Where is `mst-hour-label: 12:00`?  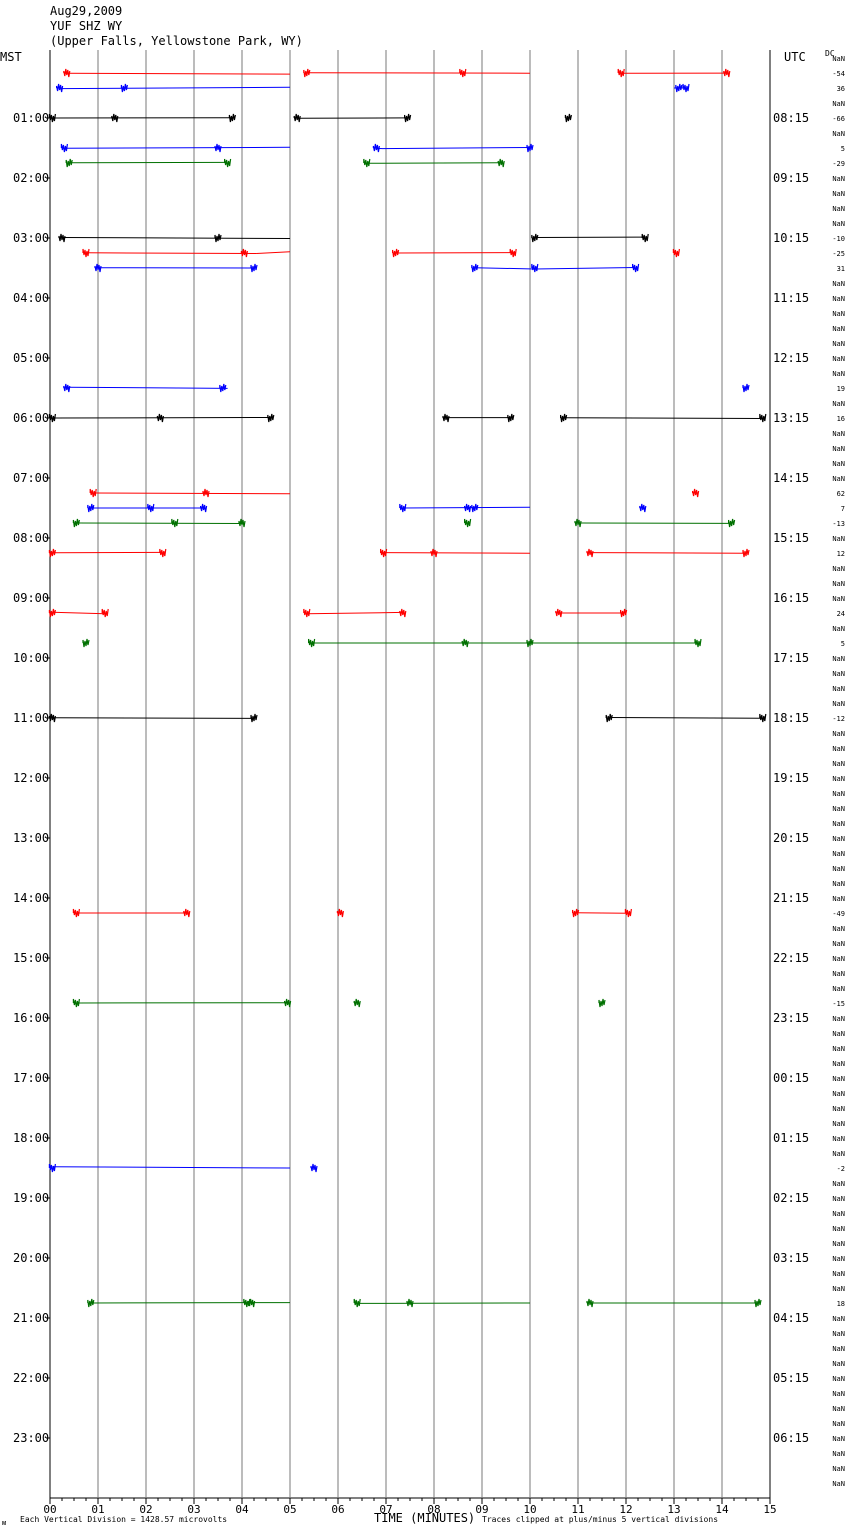 mst-hour-label: 12:00 is located at coordinates (31, 778).